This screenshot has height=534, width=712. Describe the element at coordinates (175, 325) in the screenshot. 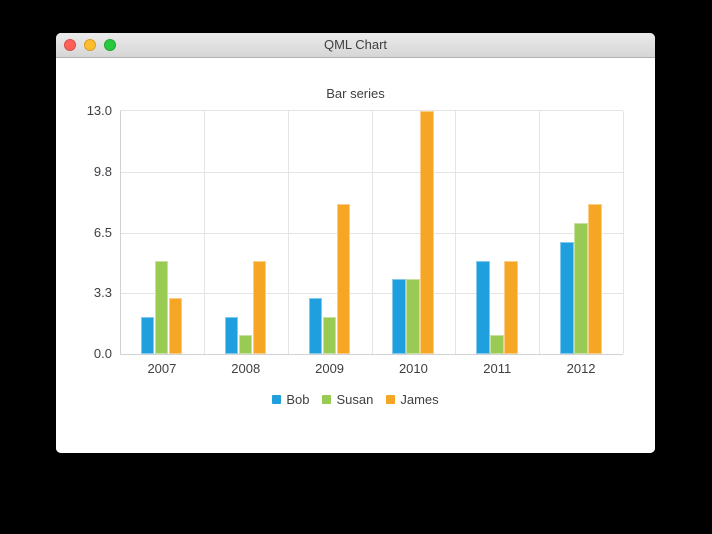

I see `bar-james-2007` at that location.